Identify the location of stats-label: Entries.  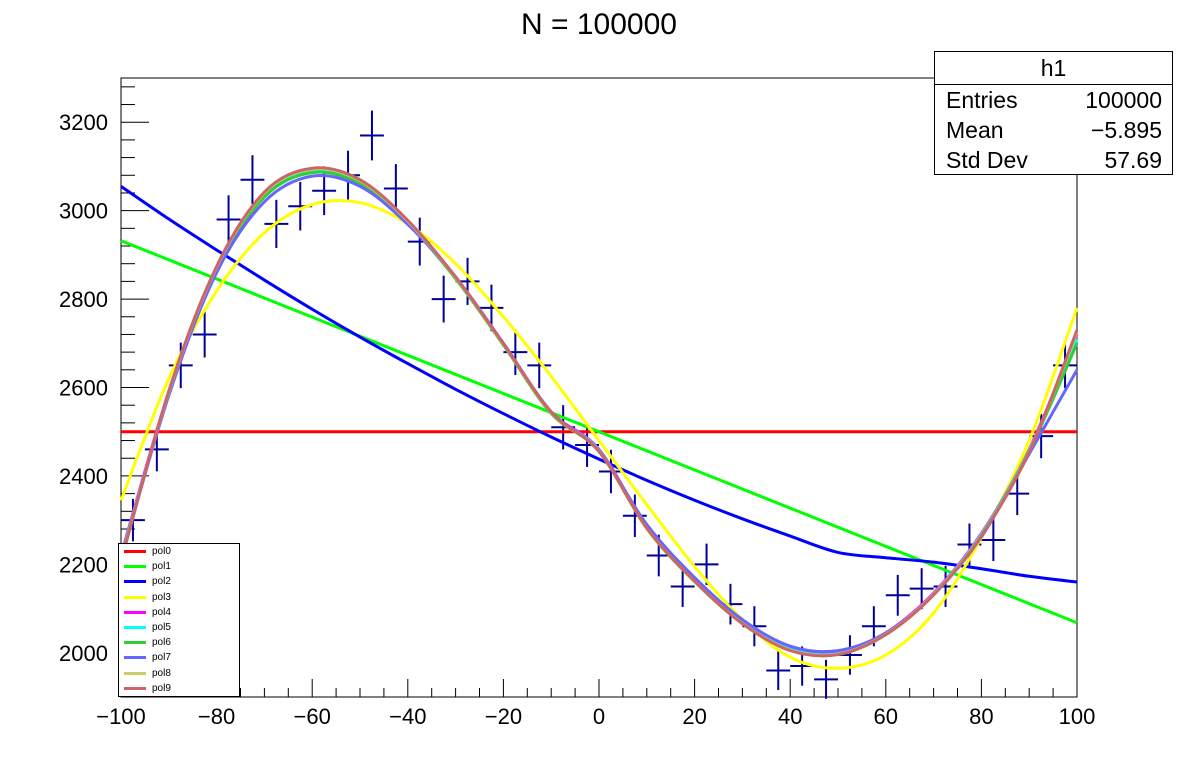
(982, 100).